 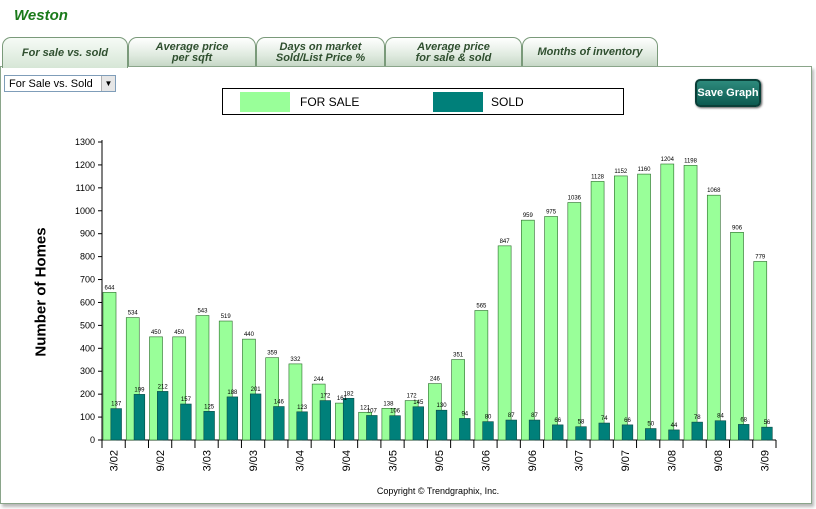 I want to click on y-tick-label: 0, so click(x=92, y=440).